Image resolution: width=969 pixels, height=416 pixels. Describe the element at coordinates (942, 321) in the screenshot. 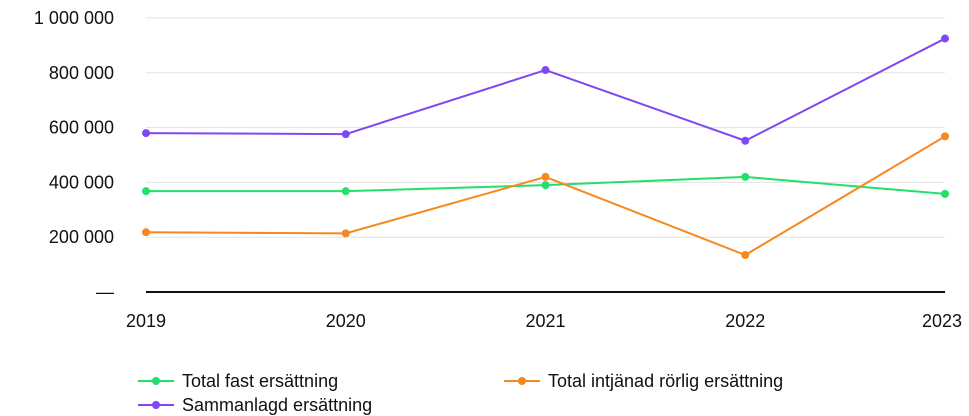

I see `x-tick-label: 2023` at that location.